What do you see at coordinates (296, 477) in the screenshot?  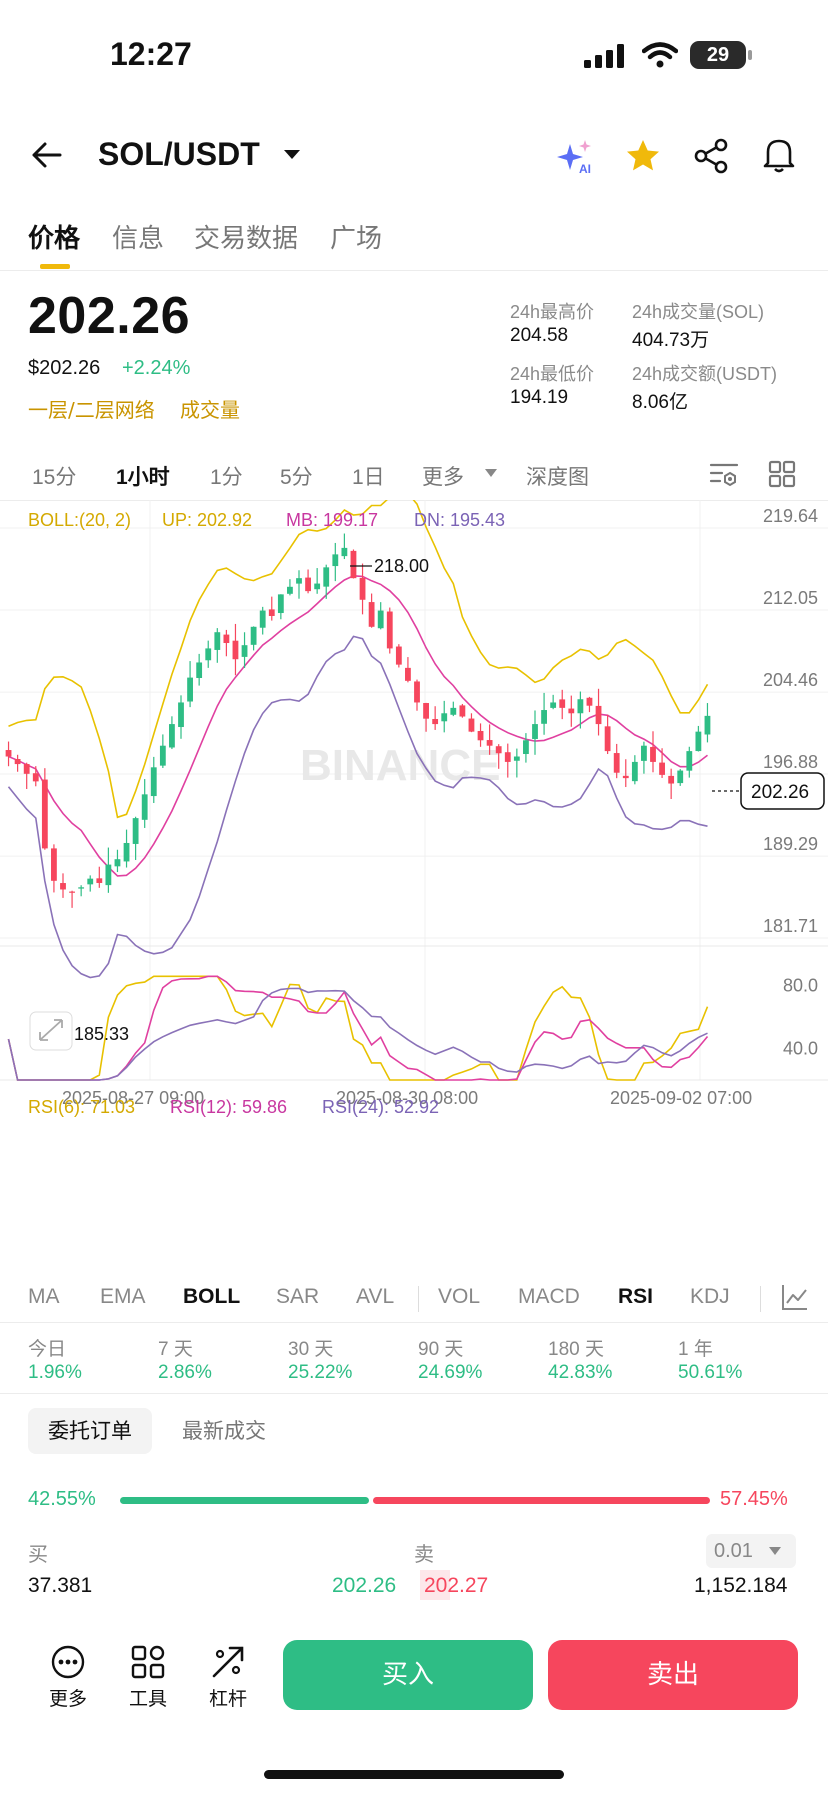 I see `timeframe-5m: 5分` at bounding box center [296, 477].